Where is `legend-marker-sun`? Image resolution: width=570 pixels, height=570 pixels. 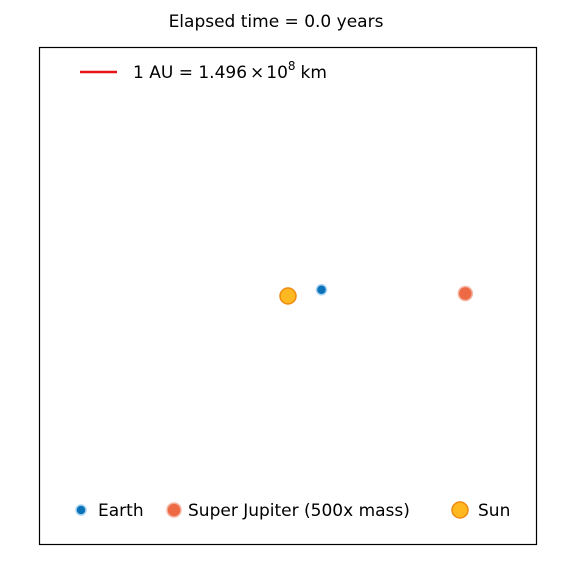 legend-marker-sun is located at coordinates (460, 510).